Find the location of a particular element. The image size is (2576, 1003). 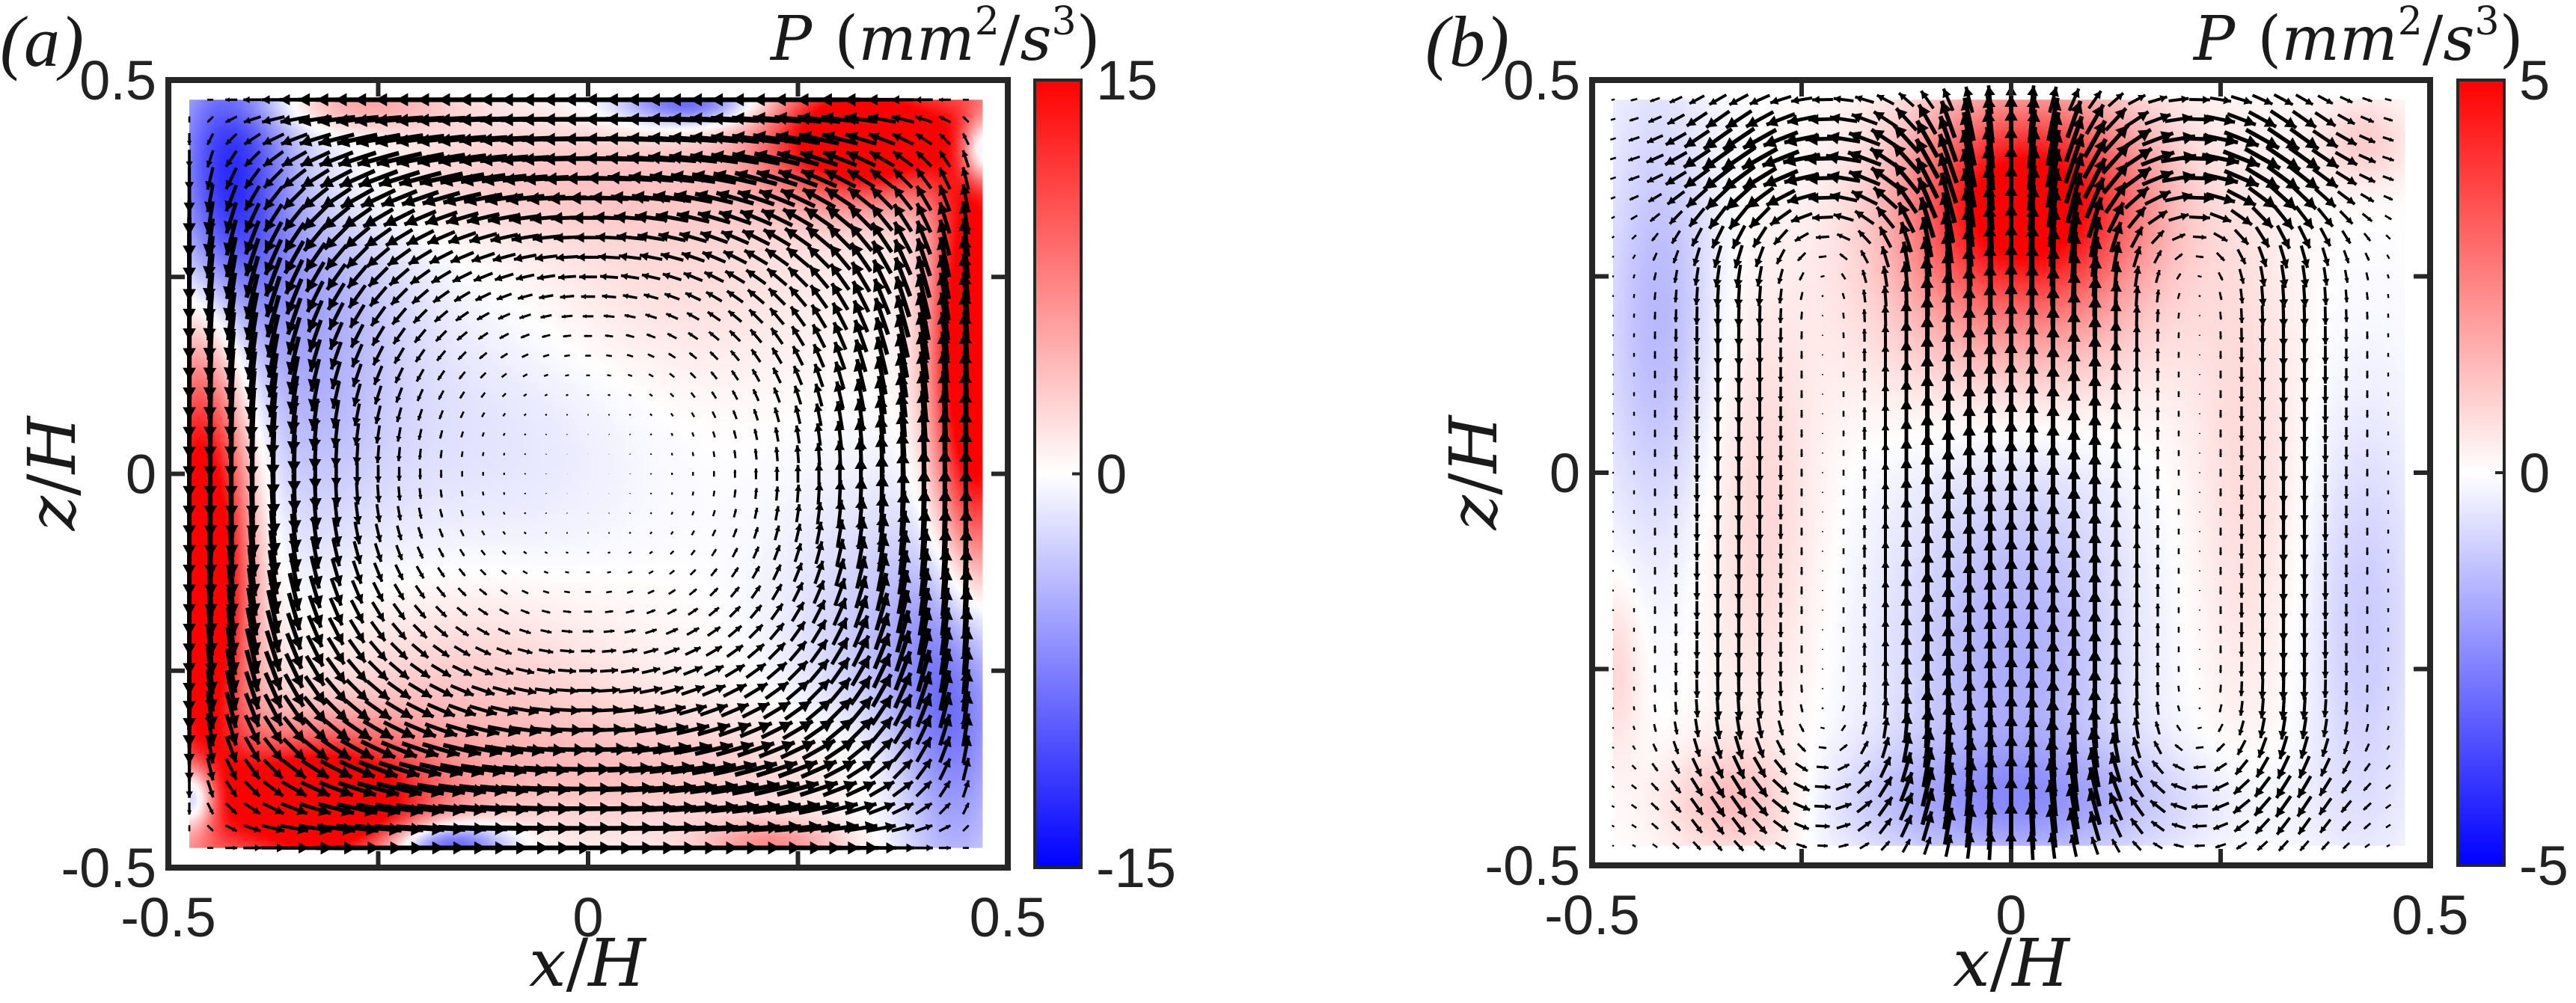

panel-a-ylabel: z/H is located at coordinates (52, 472).